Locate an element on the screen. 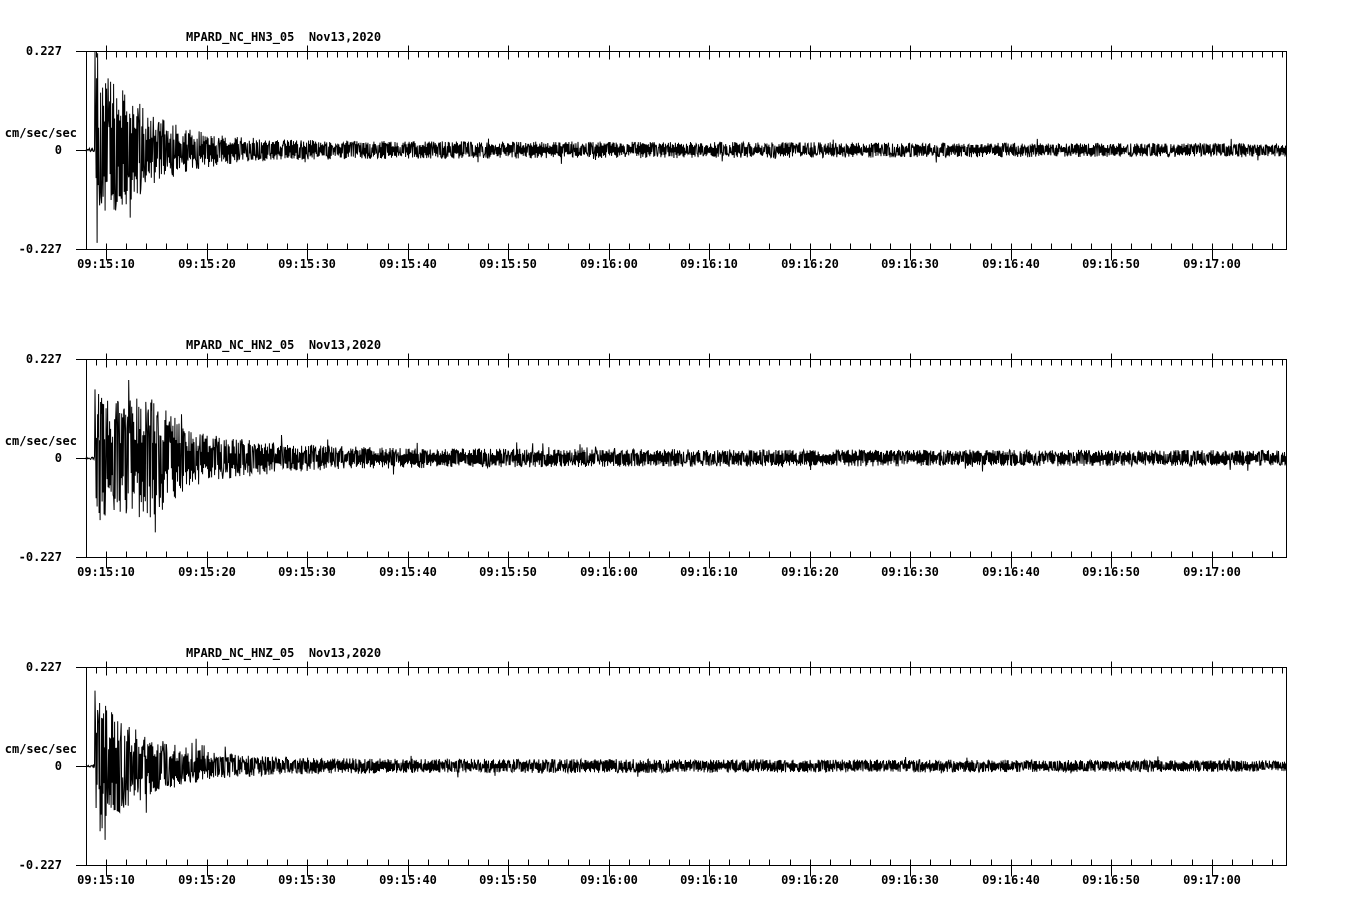 Image resolution: width=1358 pixels, height=924 pixels. trace-title: MPARD_NC_HNZ_05 Nov13,2020 is located at coordinates (284, 653).